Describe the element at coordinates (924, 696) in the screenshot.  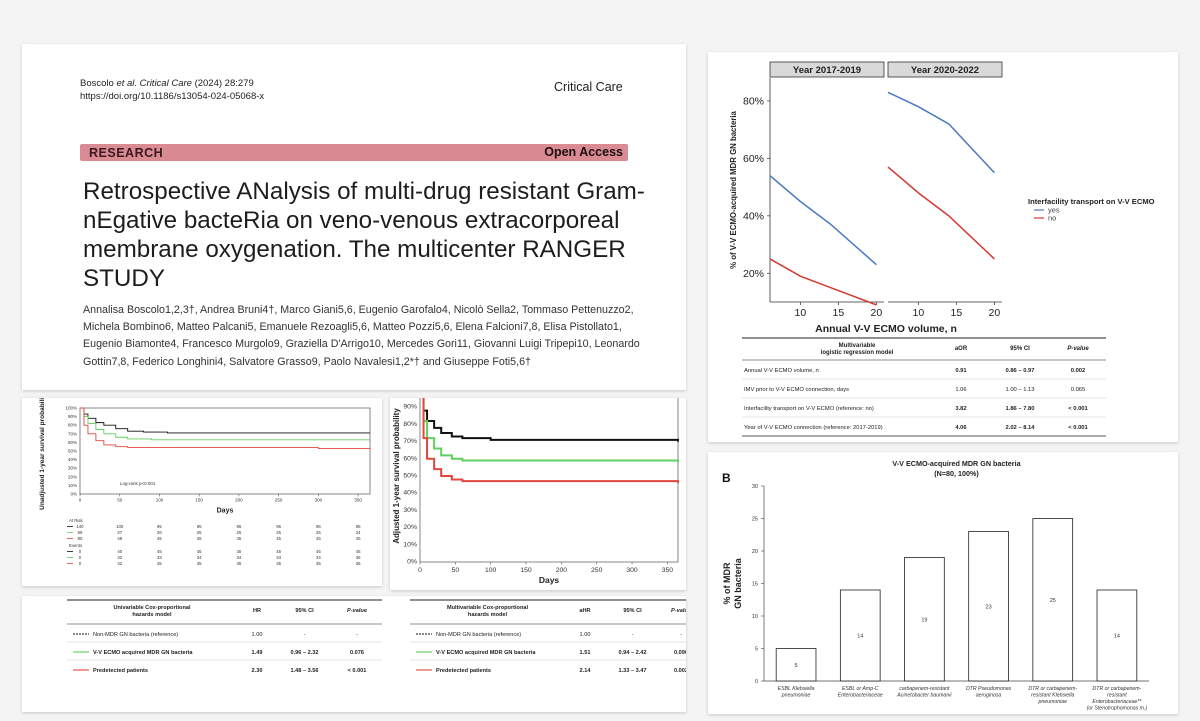
I see `category-label: Acinetobacter baumanii` at that location.